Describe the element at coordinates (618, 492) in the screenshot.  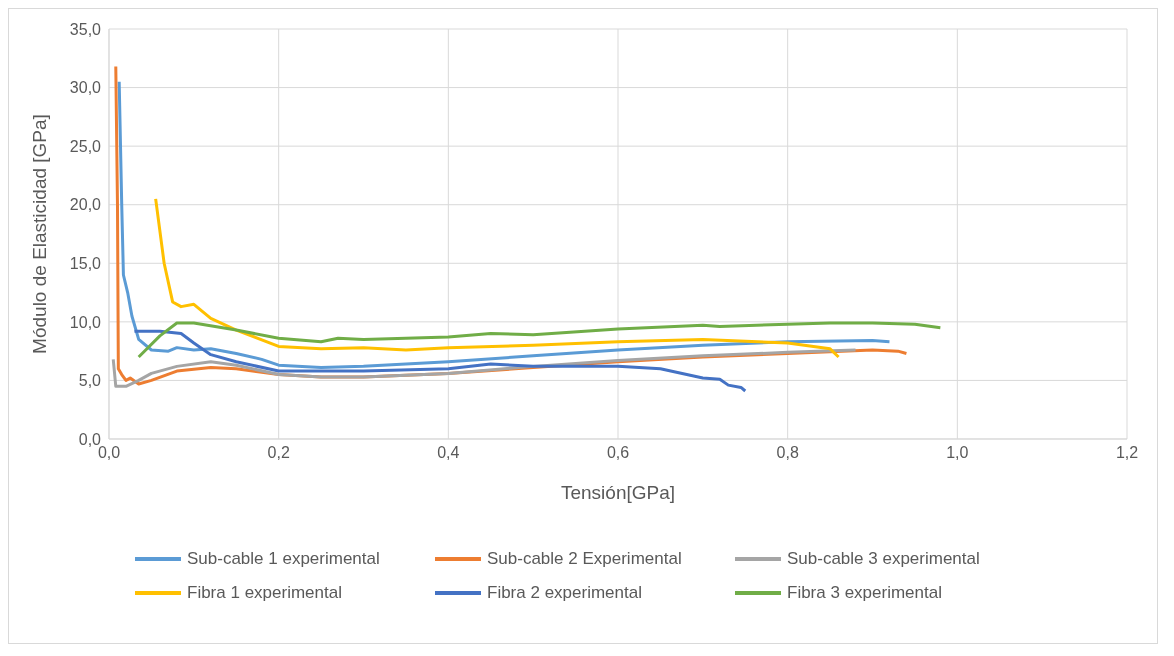
I see `x-axis-title: Tensión[GPa]` at that location.